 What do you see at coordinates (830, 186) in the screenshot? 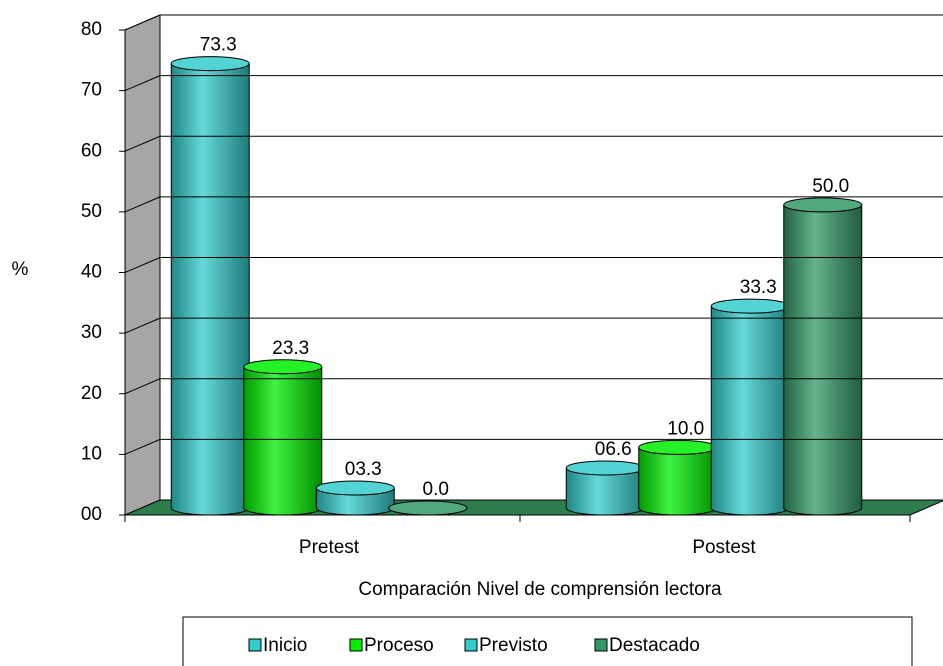
I see `data-label: 50.0` at bounding box center [830, 186].